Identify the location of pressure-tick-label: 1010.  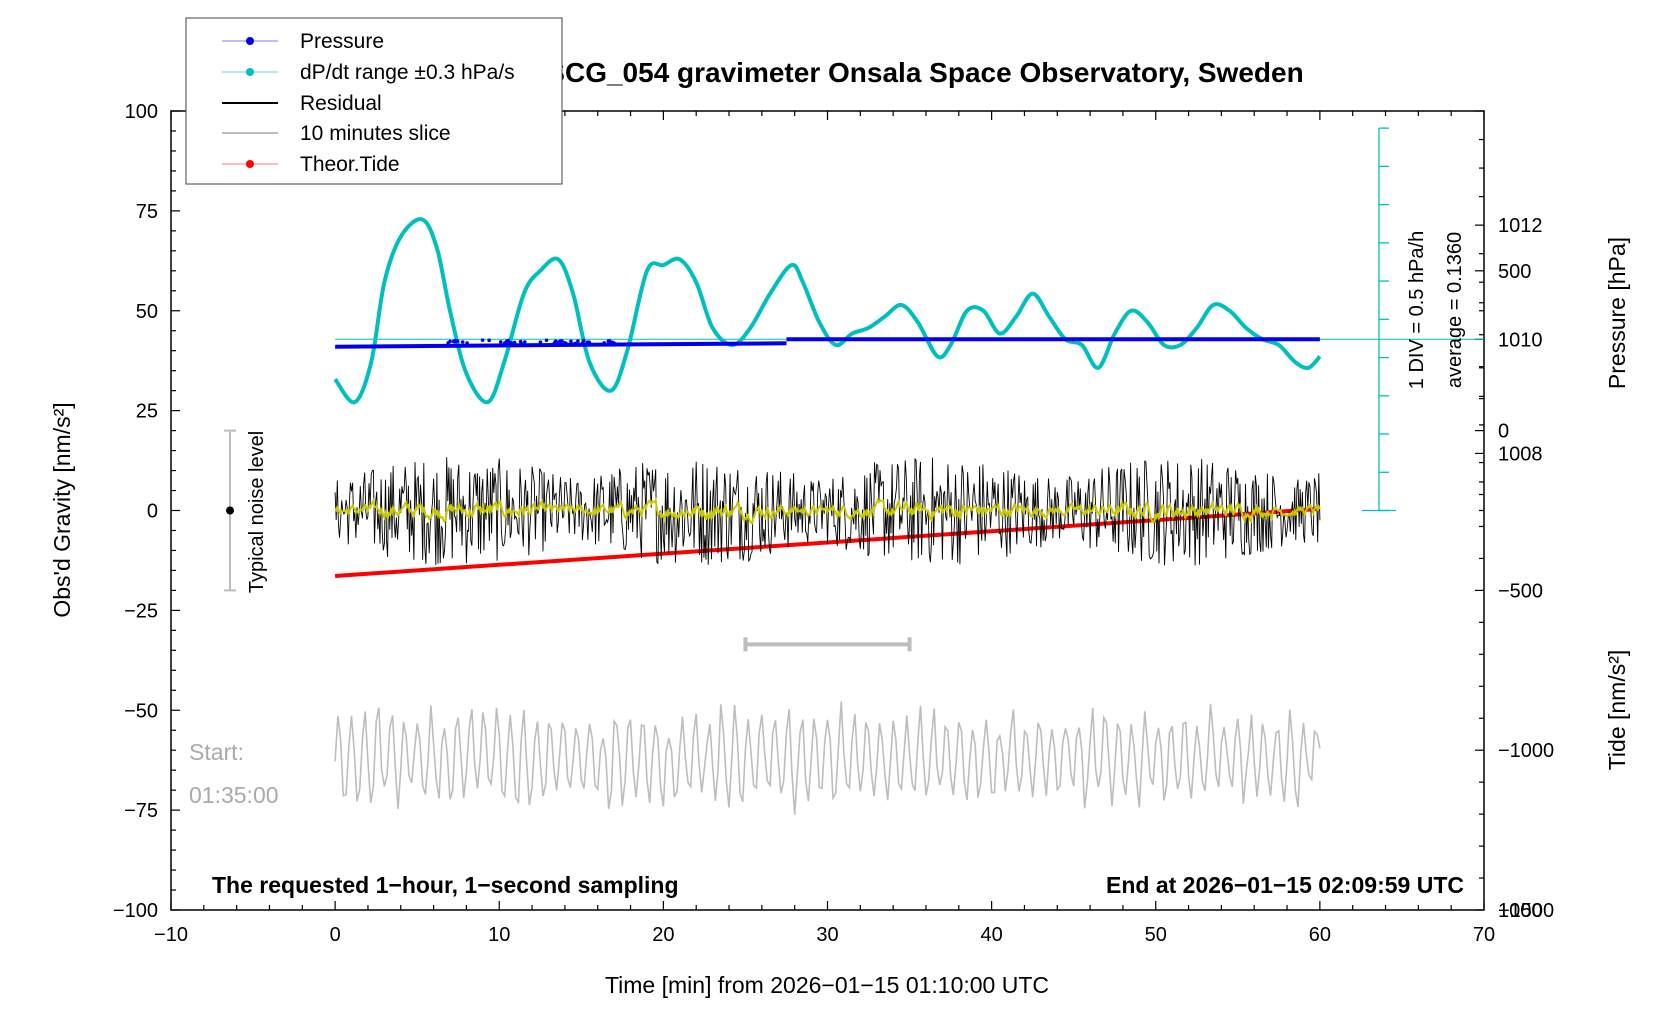
(1520, 340).